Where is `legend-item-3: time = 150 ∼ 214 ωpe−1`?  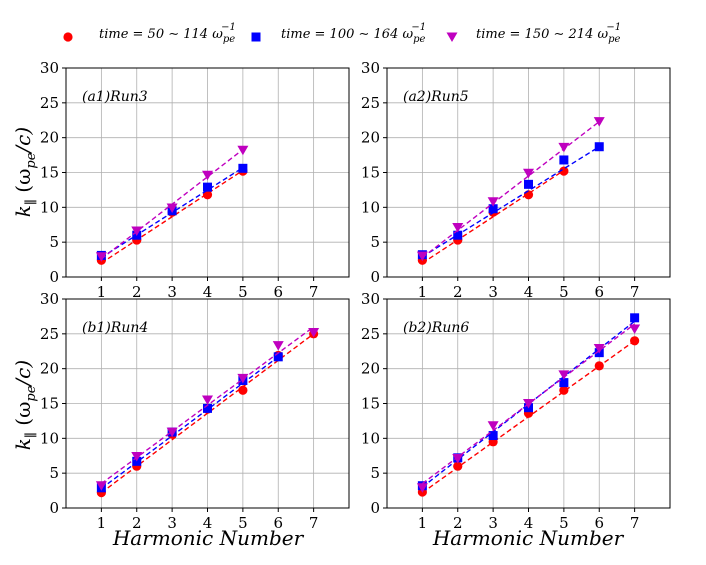
legend-item-3: time = 150 ∼ 214 ωpe−1 is located at coordinates (533, 33).